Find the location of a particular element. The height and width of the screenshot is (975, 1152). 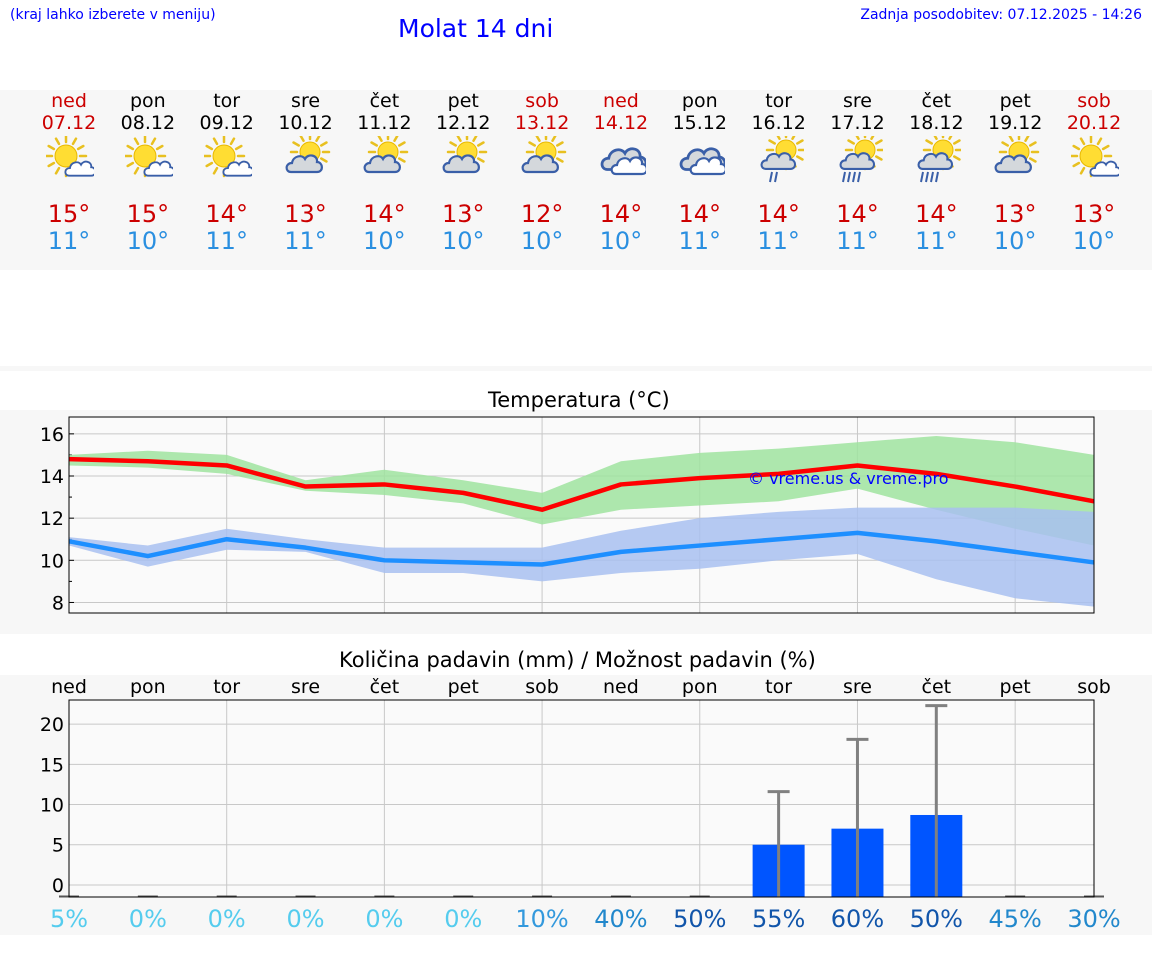

day-column: pet 19.12 13° 10° is located at coordinates (1015, 180).